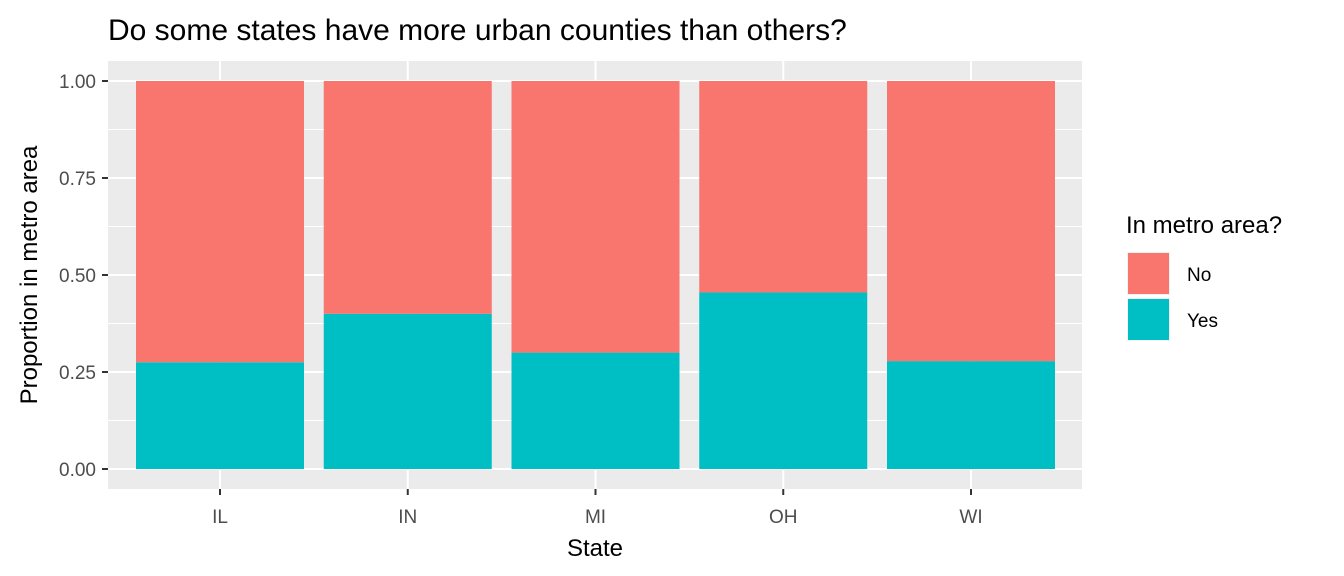 The image size is (1344, 576). I want to click on x-tick-label: MI, so click(595, 517).